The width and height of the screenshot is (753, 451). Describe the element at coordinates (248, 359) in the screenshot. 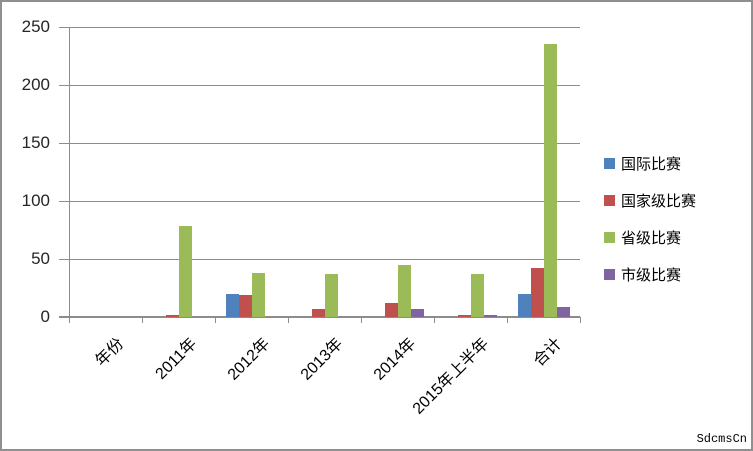

I see `x-axis-category-label: 2012年` at that location.